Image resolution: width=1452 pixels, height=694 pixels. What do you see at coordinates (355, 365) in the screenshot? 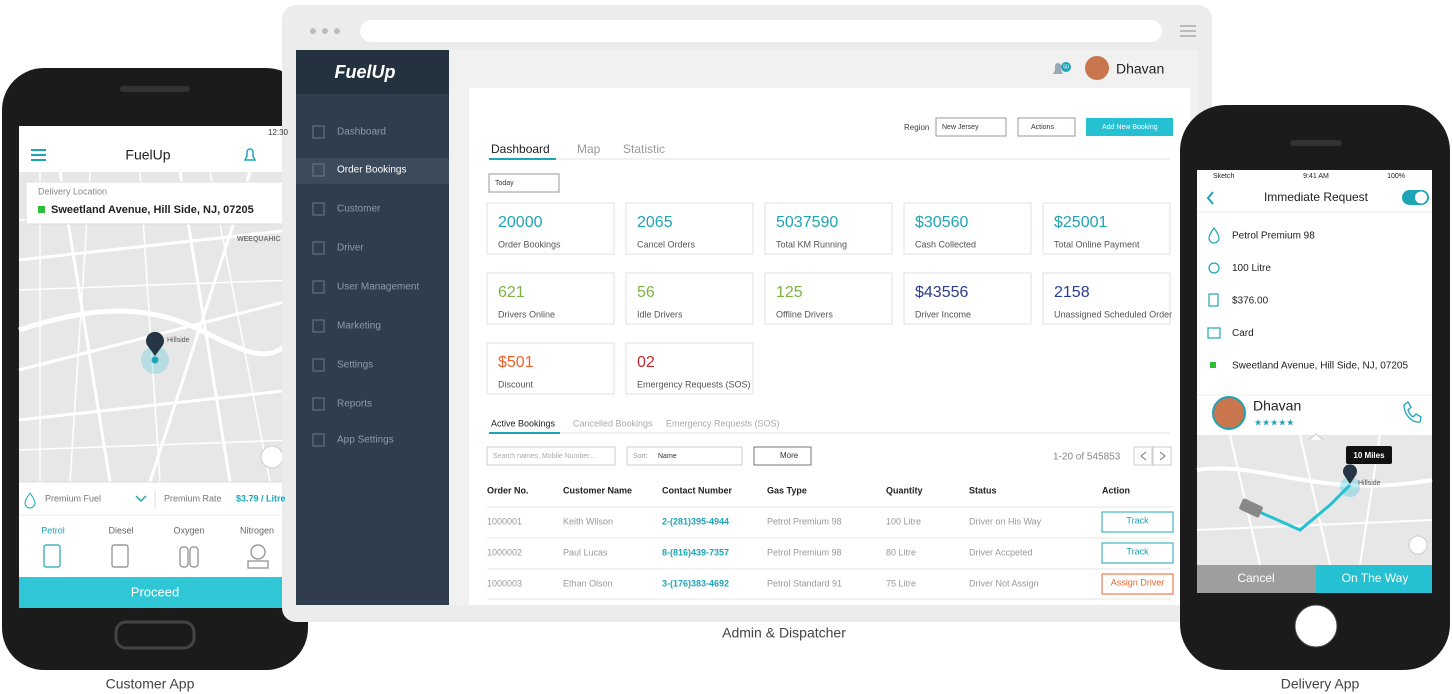
I see `nav-item: Settings` at bounding box center [355, 365].